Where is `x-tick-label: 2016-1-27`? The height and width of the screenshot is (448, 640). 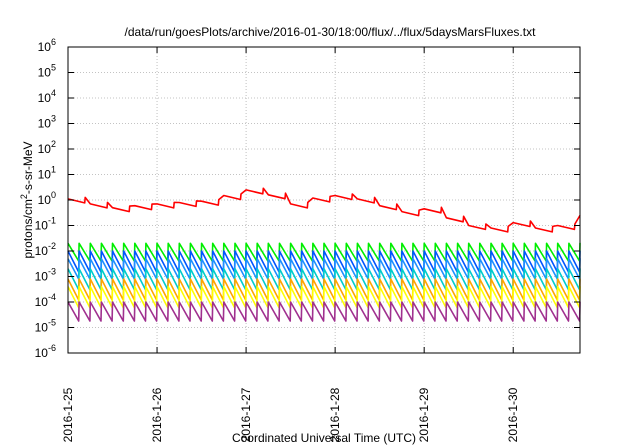 x-tick-label: 2016-1-27 is located at coordinates (246, 414).